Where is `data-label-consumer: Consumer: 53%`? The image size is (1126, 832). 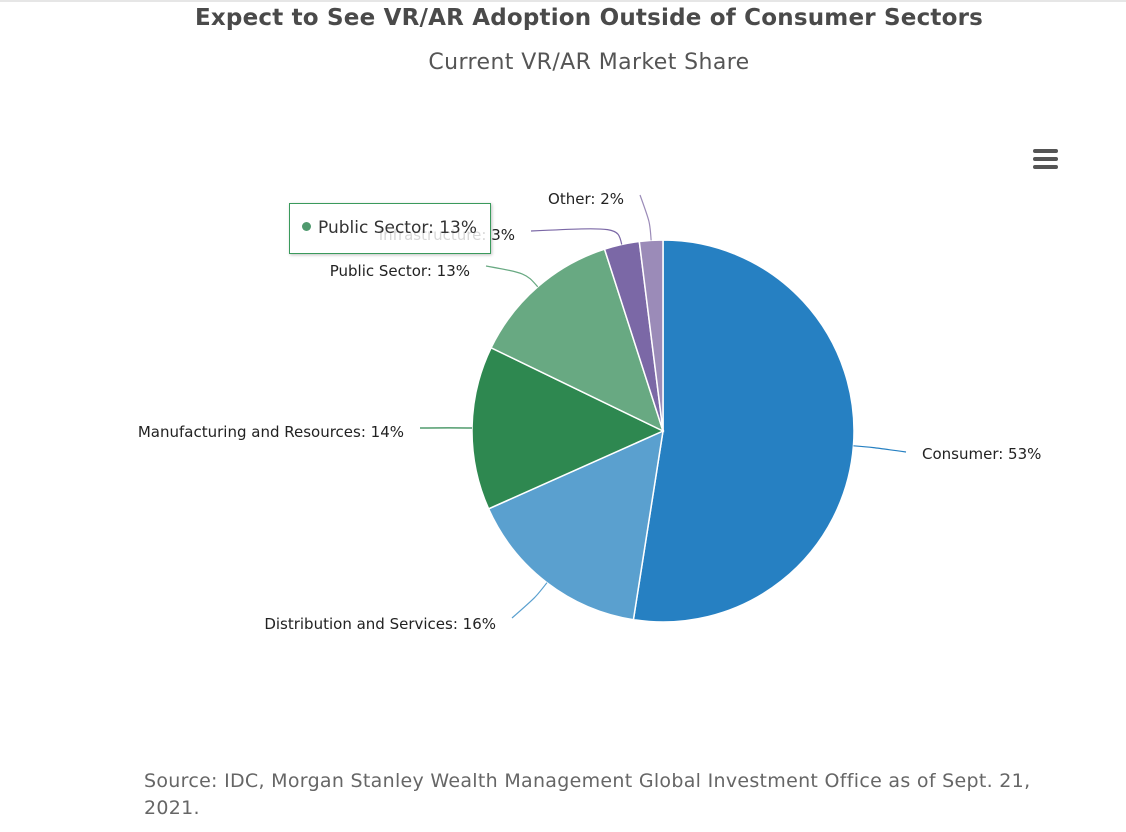
data-label-consumer: Consumer: 53% is located at coordinates (981, 454).